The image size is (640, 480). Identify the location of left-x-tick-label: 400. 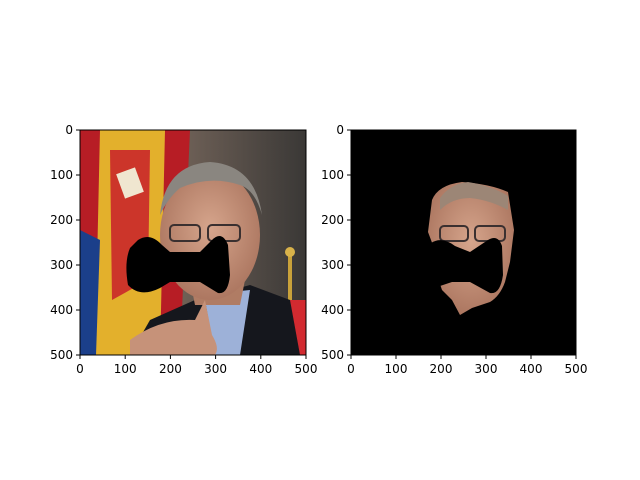
(260, 369).